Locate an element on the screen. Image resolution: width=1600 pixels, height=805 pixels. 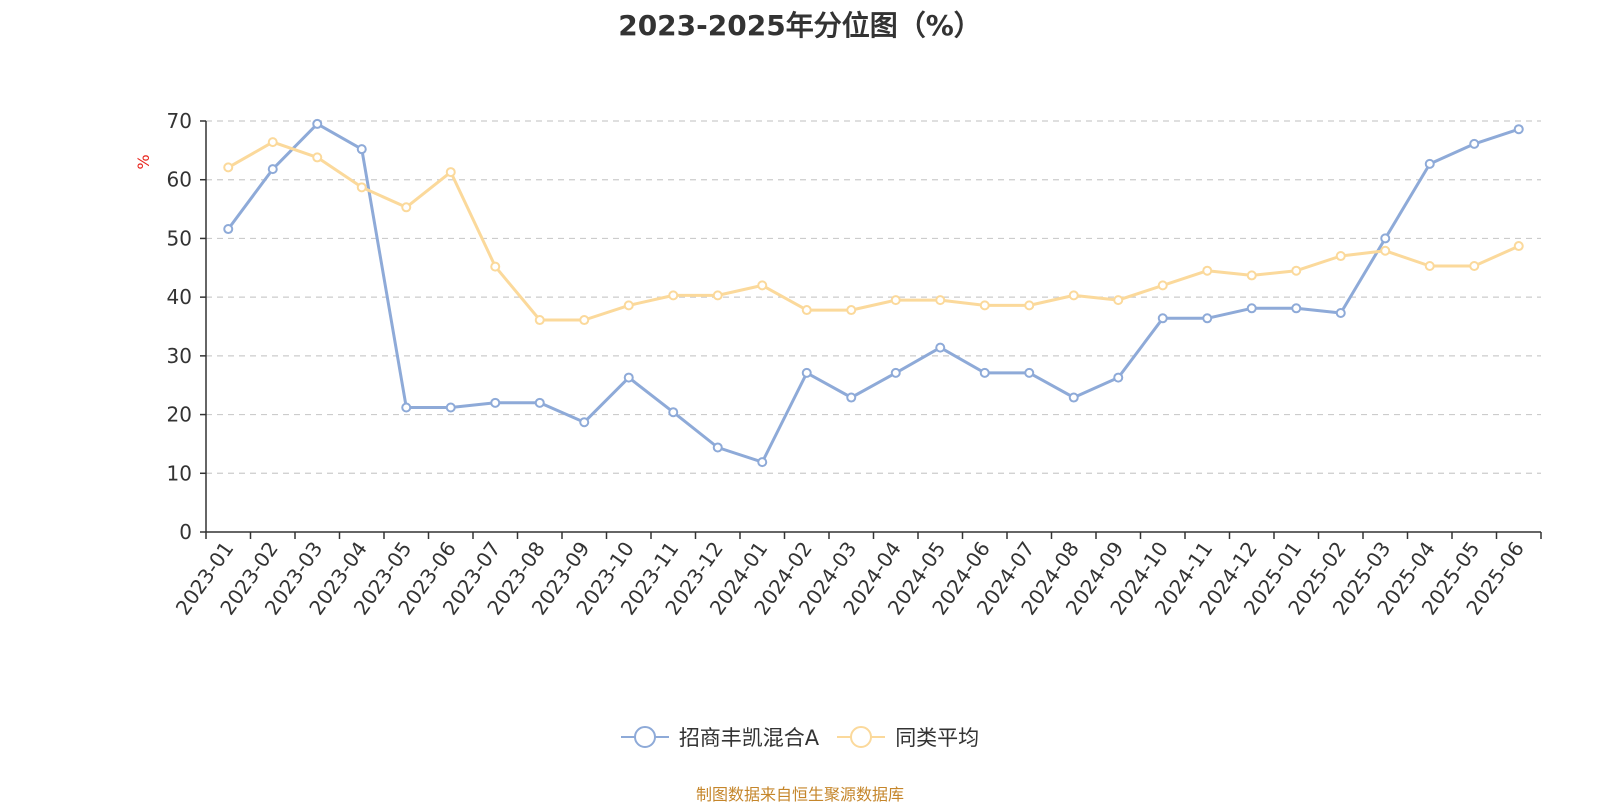
chart-title: 2023-2025年分位图（%） is located at coordinates (800, 25).